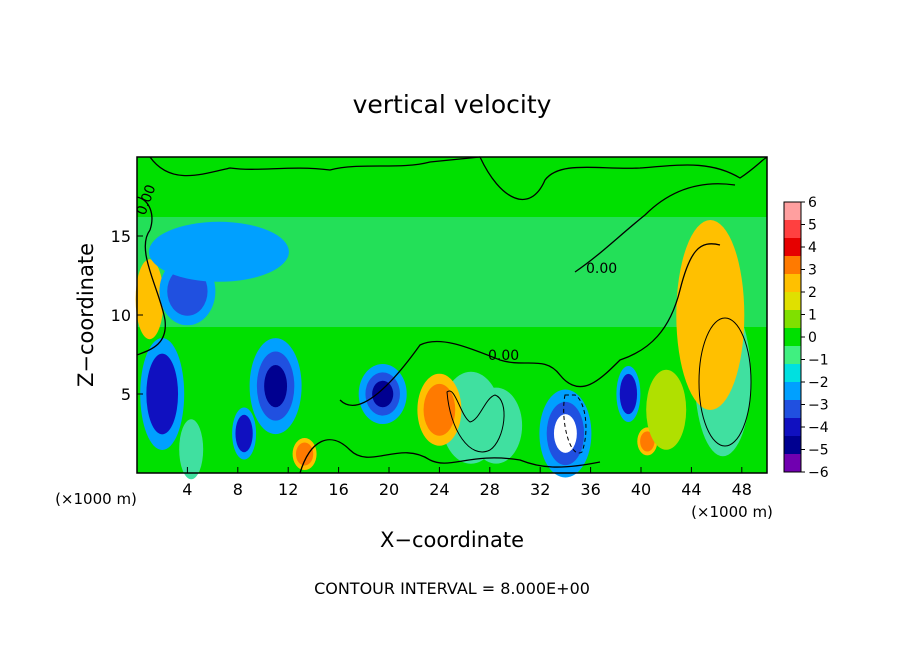  Describe the element at coordinates (452, 540) in the screenshot. I see `x-axis-label: X−coordinate` at that location.